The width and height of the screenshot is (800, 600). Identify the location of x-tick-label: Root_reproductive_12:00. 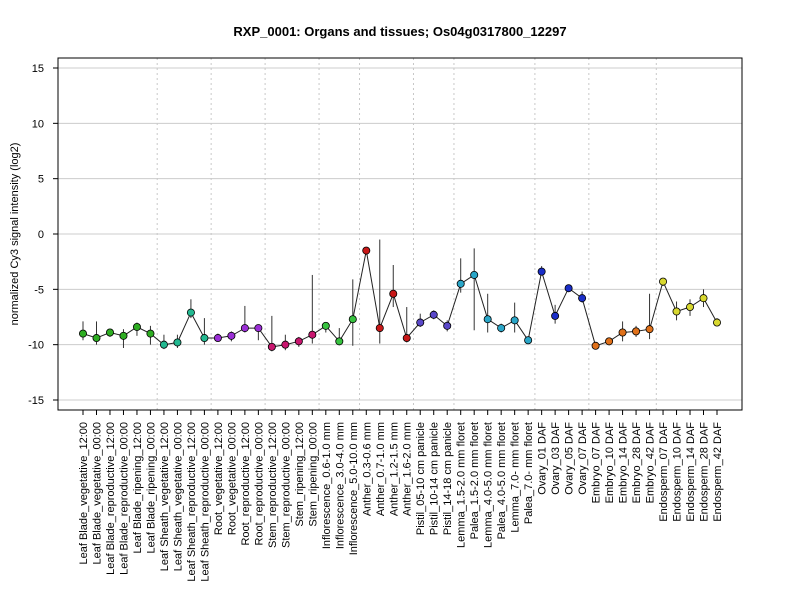
(246, 484).